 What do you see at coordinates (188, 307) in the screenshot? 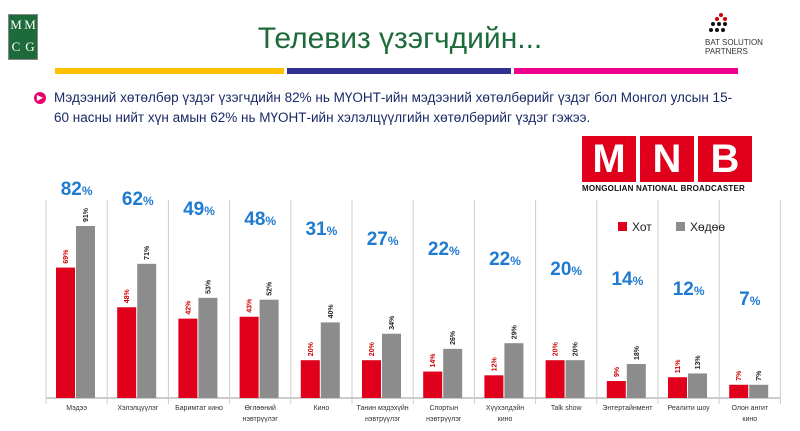
I see `bar-value-label: 42%` at bounding box center [188, 307].